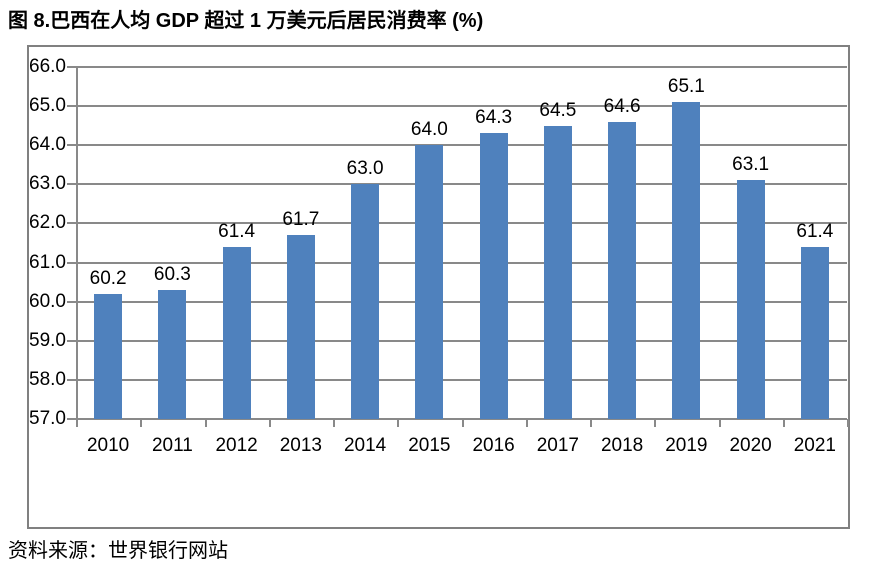 The width and height of the screenshot is (870, 576). What do you see at coordinates (47, 301) in the screenshot?
I see `y-axis-label: 60.0` at bounding box center [47, 301].